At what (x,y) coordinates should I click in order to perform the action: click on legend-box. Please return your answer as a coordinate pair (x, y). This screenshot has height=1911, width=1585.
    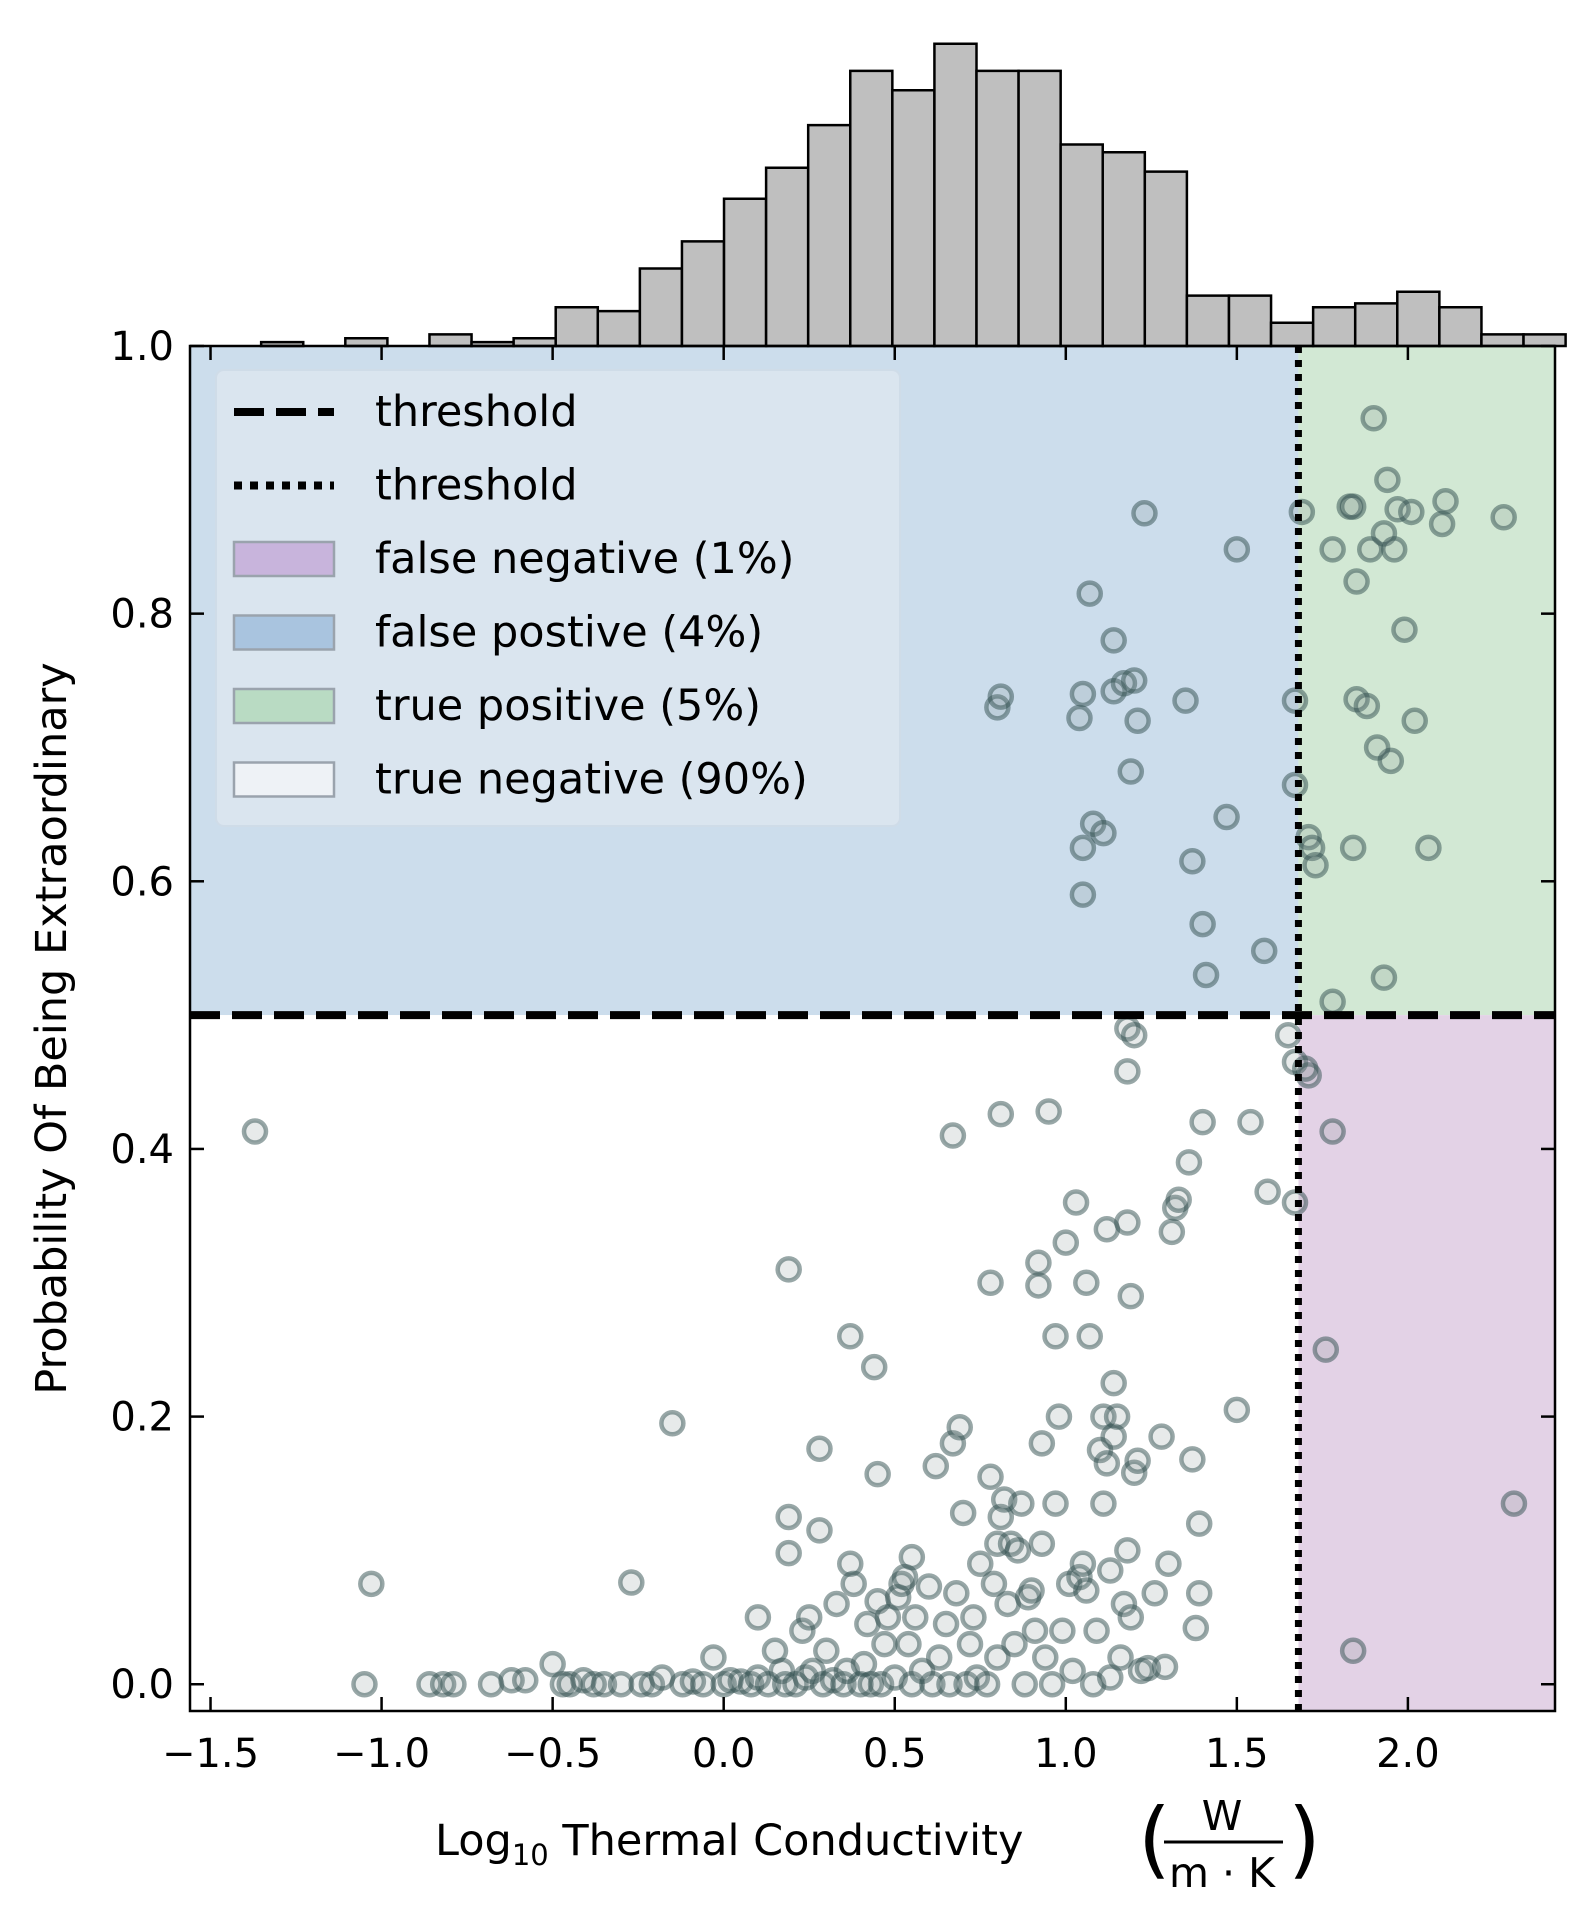
    Looking at the image, I should click on (558, 598).